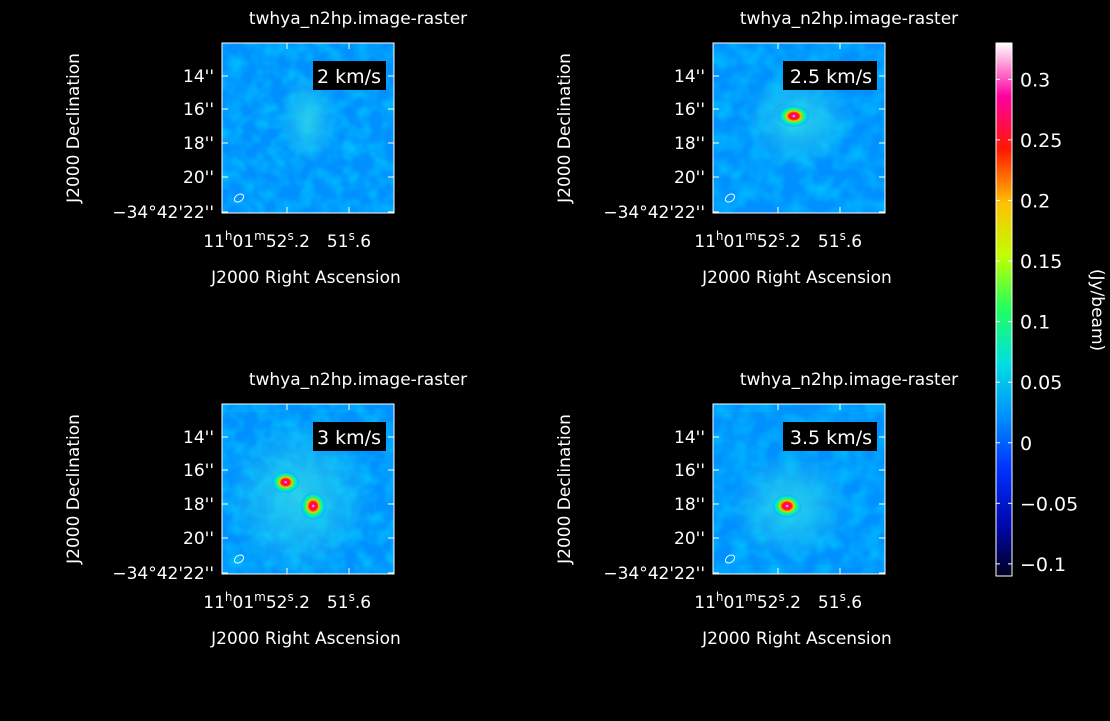 This screenshot has width=1110, height=721. What do you see at coordinates (1051, 309) in the screenshot?
I see `colorbar: 0.3 0.25 0.2 0.15 0.1 0.05 0 −0.05 −0.1 (Jy/beam)` at bounding box center [1051, 309].